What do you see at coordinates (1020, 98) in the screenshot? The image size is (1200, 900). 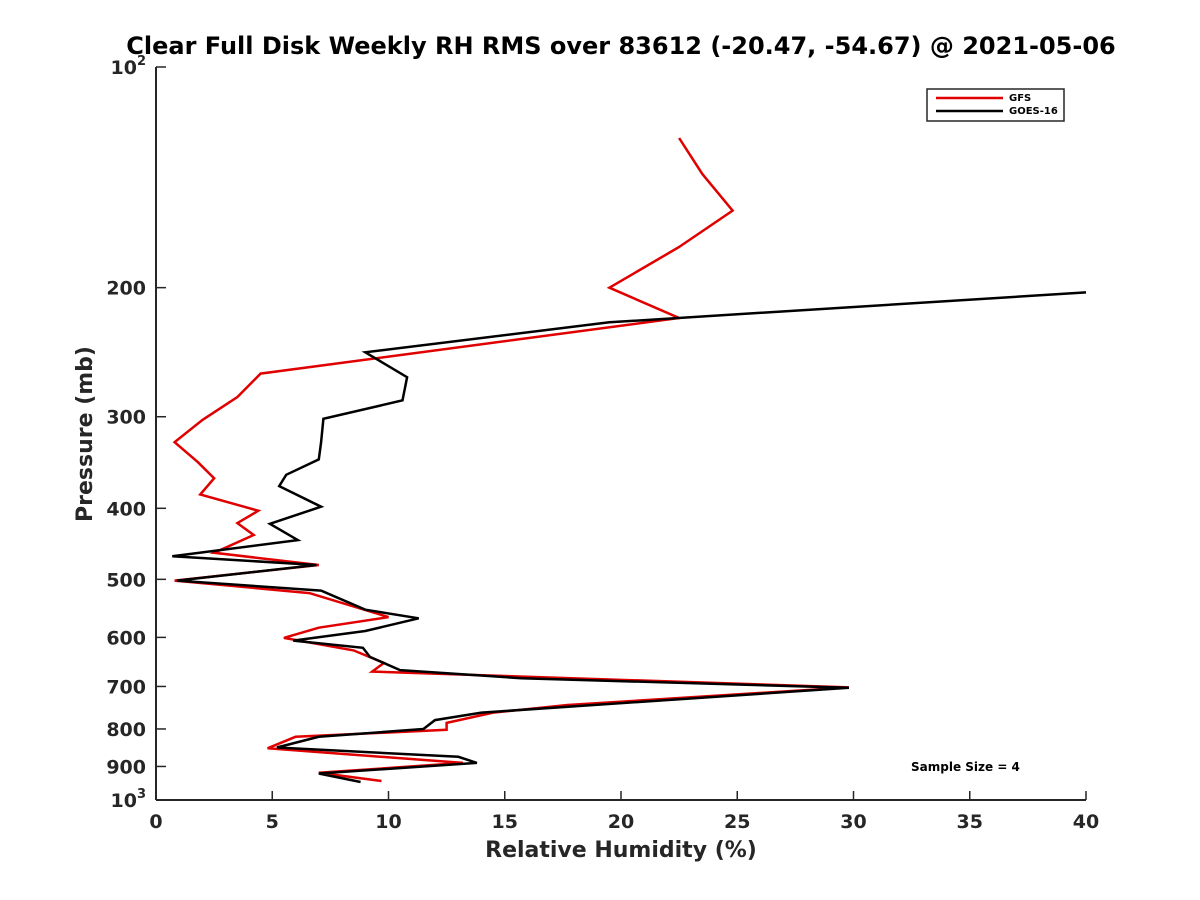 I see `legend-label-gfs: GFS` at bounding box center [1020, 98].